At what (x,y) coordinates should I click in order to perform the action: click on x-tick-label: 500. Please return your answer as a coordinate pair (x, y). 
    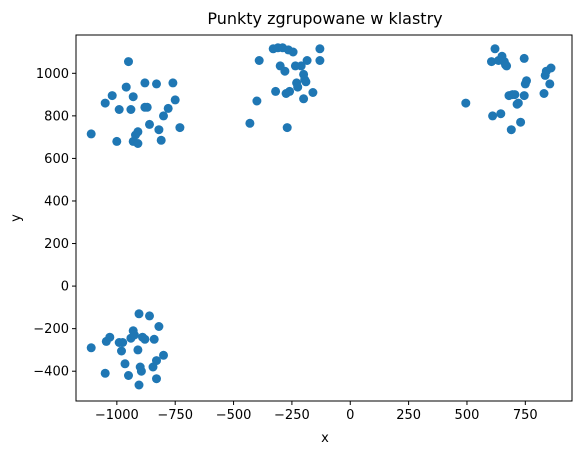
    Looking at the image, I should click on (467, 415).